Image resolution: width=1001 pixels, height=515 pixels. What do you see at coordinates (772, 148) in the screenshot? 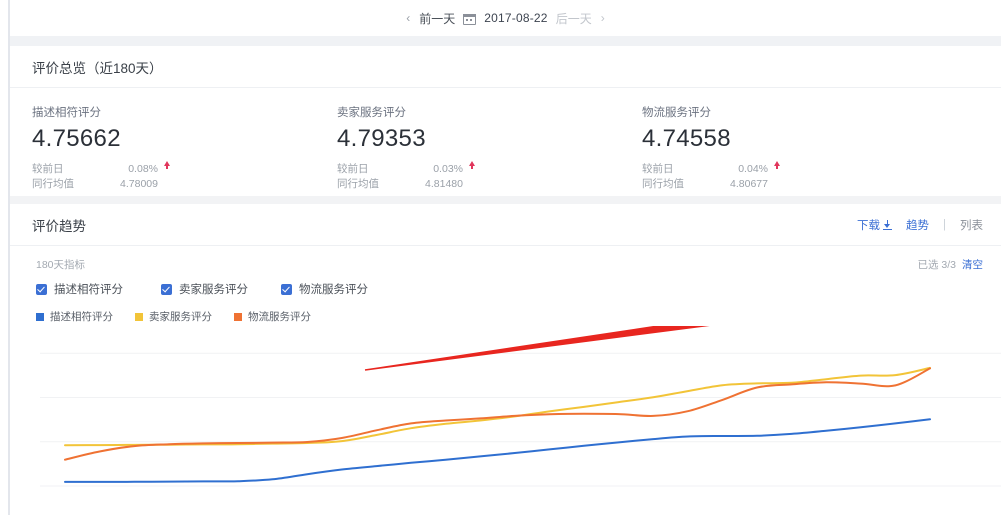
I see `metric-card-logistics-service-score: 物流服务评分 4.74558 较前日 0.04% 同行均值 4.80677` at bounding box center [772, 148].